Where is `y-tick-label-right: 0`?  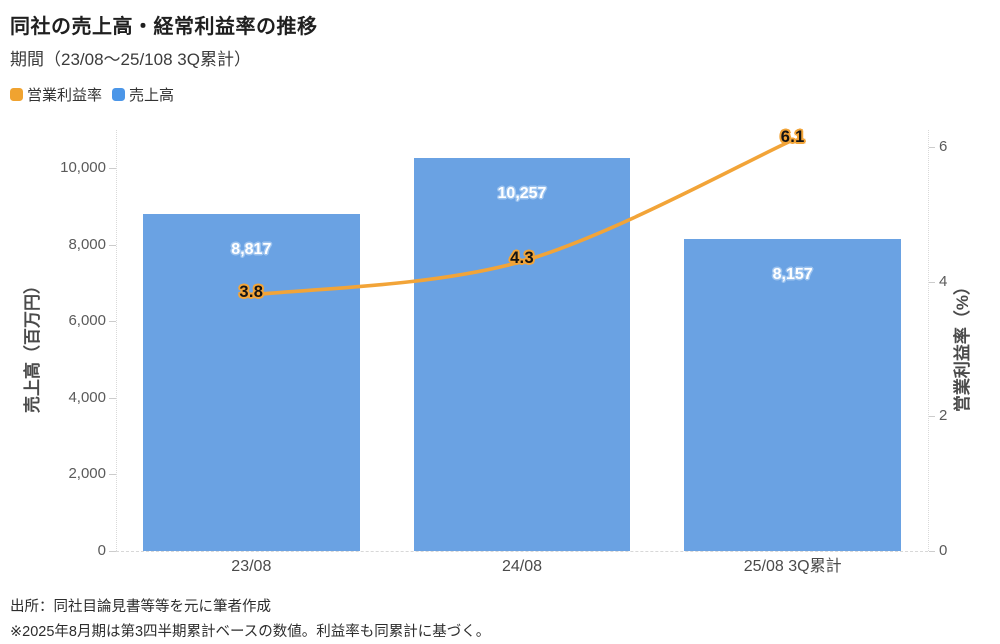
y-tick-label-right: 0 is located at coordinates (943, 550).